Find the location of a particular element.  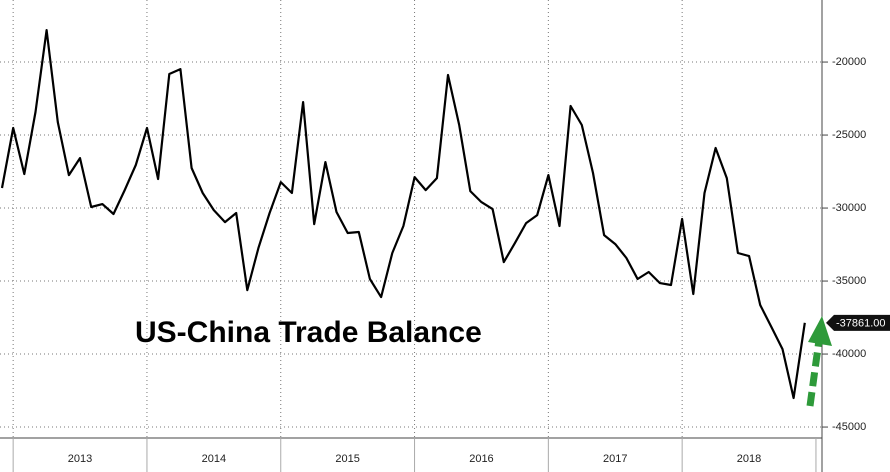

last-value-label: -37861.00 is located at coordinates (861, 324).